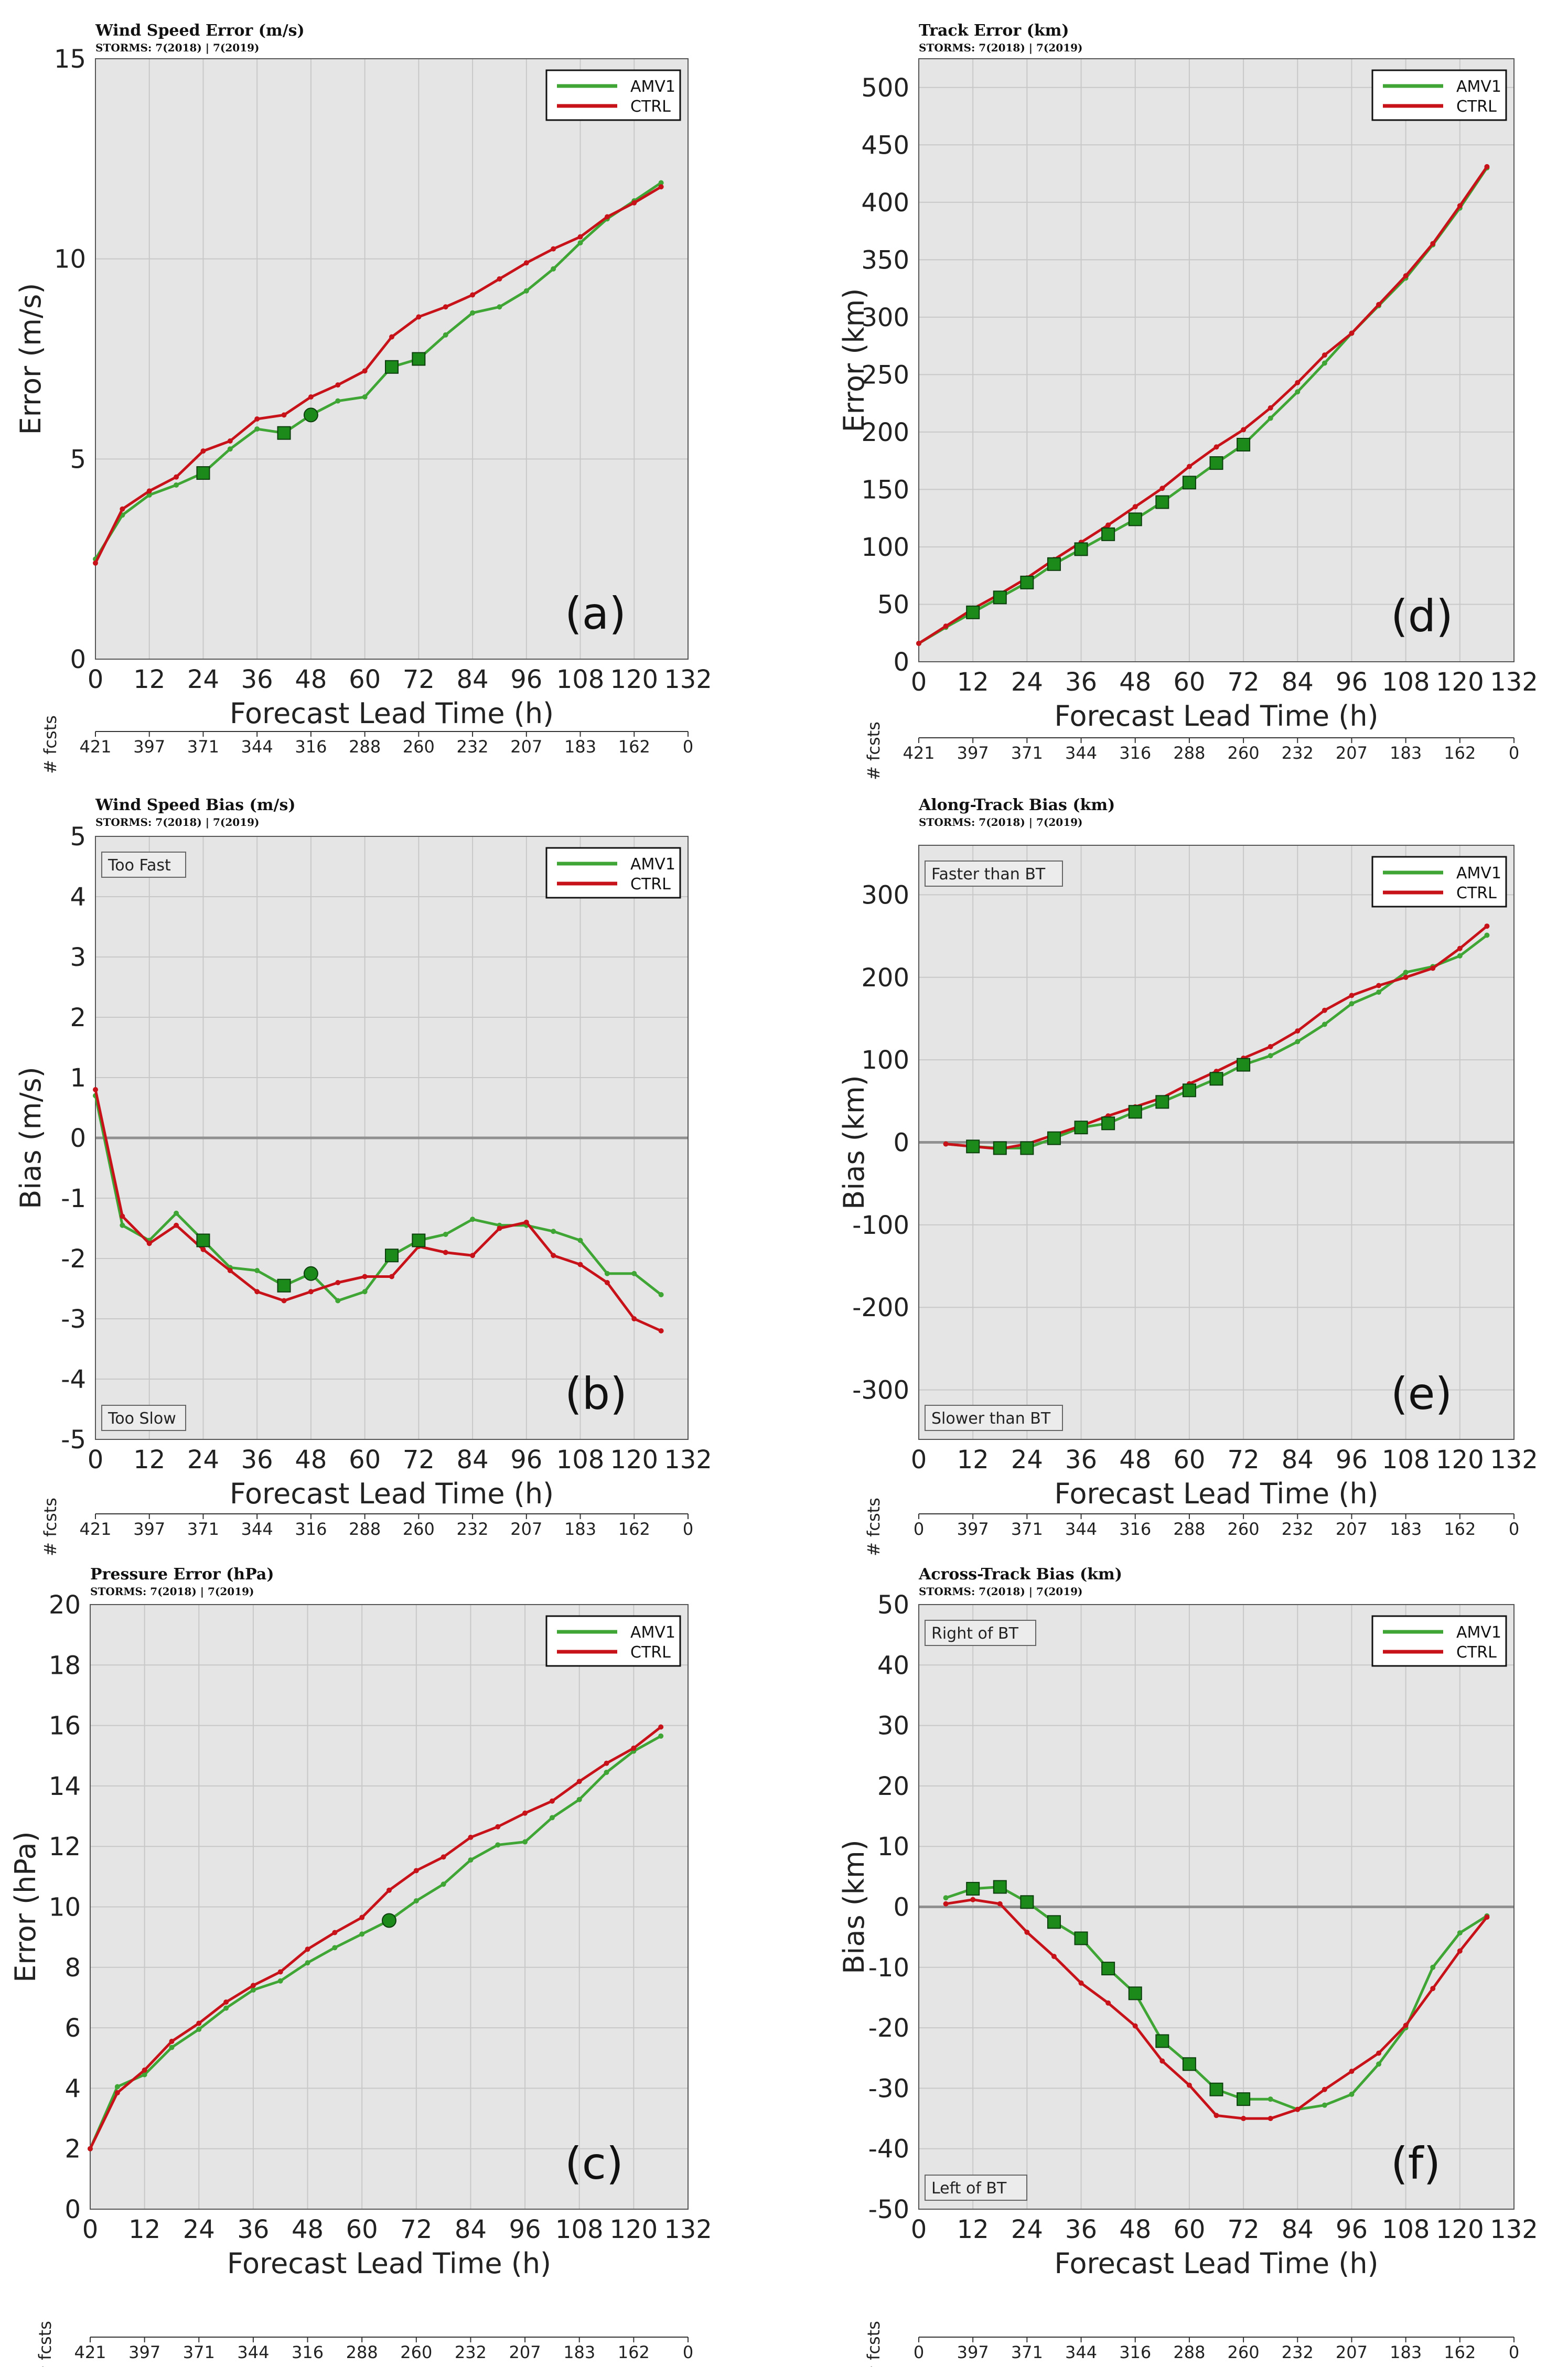  I want to click on fcsts-count: 232, so click(1298, 2352).